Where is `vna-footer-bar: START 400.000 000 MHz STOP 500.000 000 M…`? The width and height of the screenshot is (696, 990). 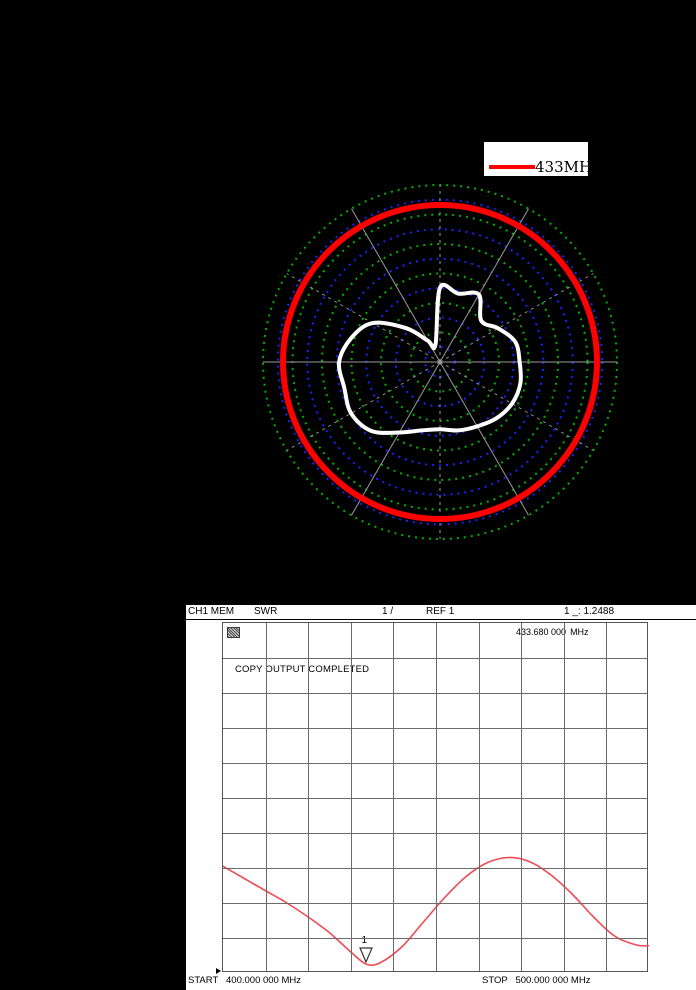 vna-footer-bar: START 400.000 000 MHz STOP 500.000 000 M… is located at coordinates (441, 978).